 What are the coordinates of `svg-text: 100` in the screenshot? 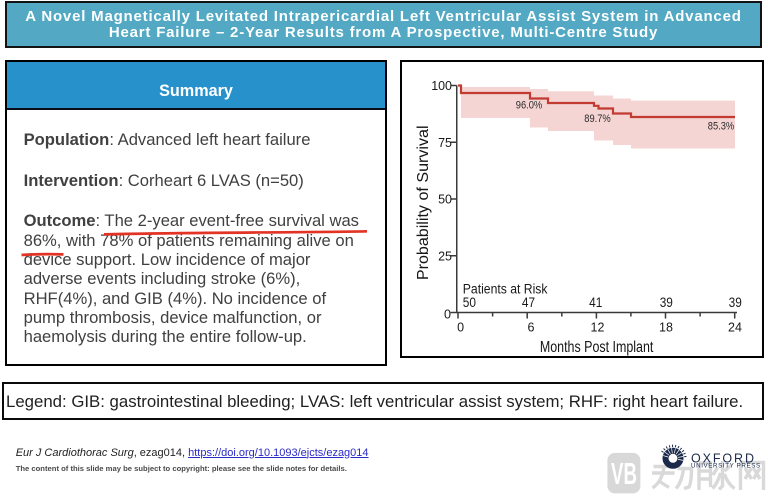 It's located at (441, 86).